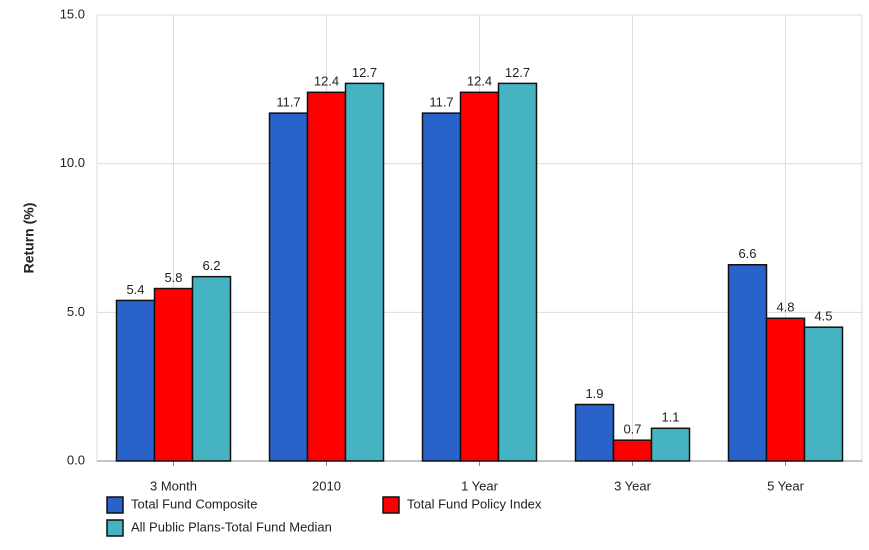 This screenshot has height=550, width=869. I want to click on y-tick-label: 5.0, so click(76, 311).